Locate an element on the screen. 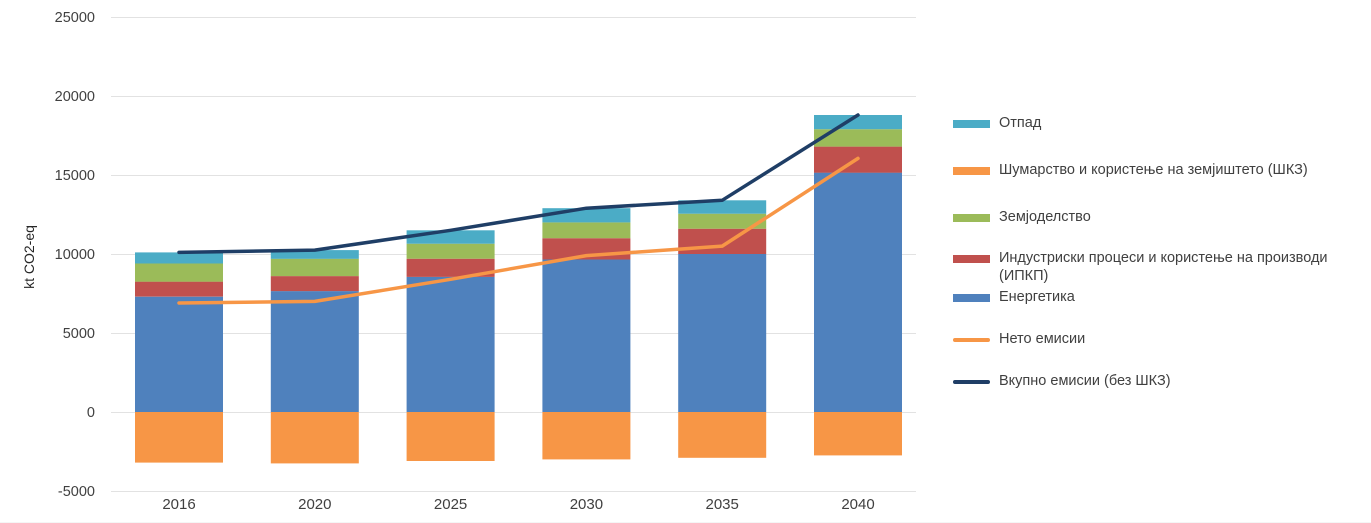 The image size is (1371, 523). legend-label-waste: Отпад is located at coordinates (1020, 123).